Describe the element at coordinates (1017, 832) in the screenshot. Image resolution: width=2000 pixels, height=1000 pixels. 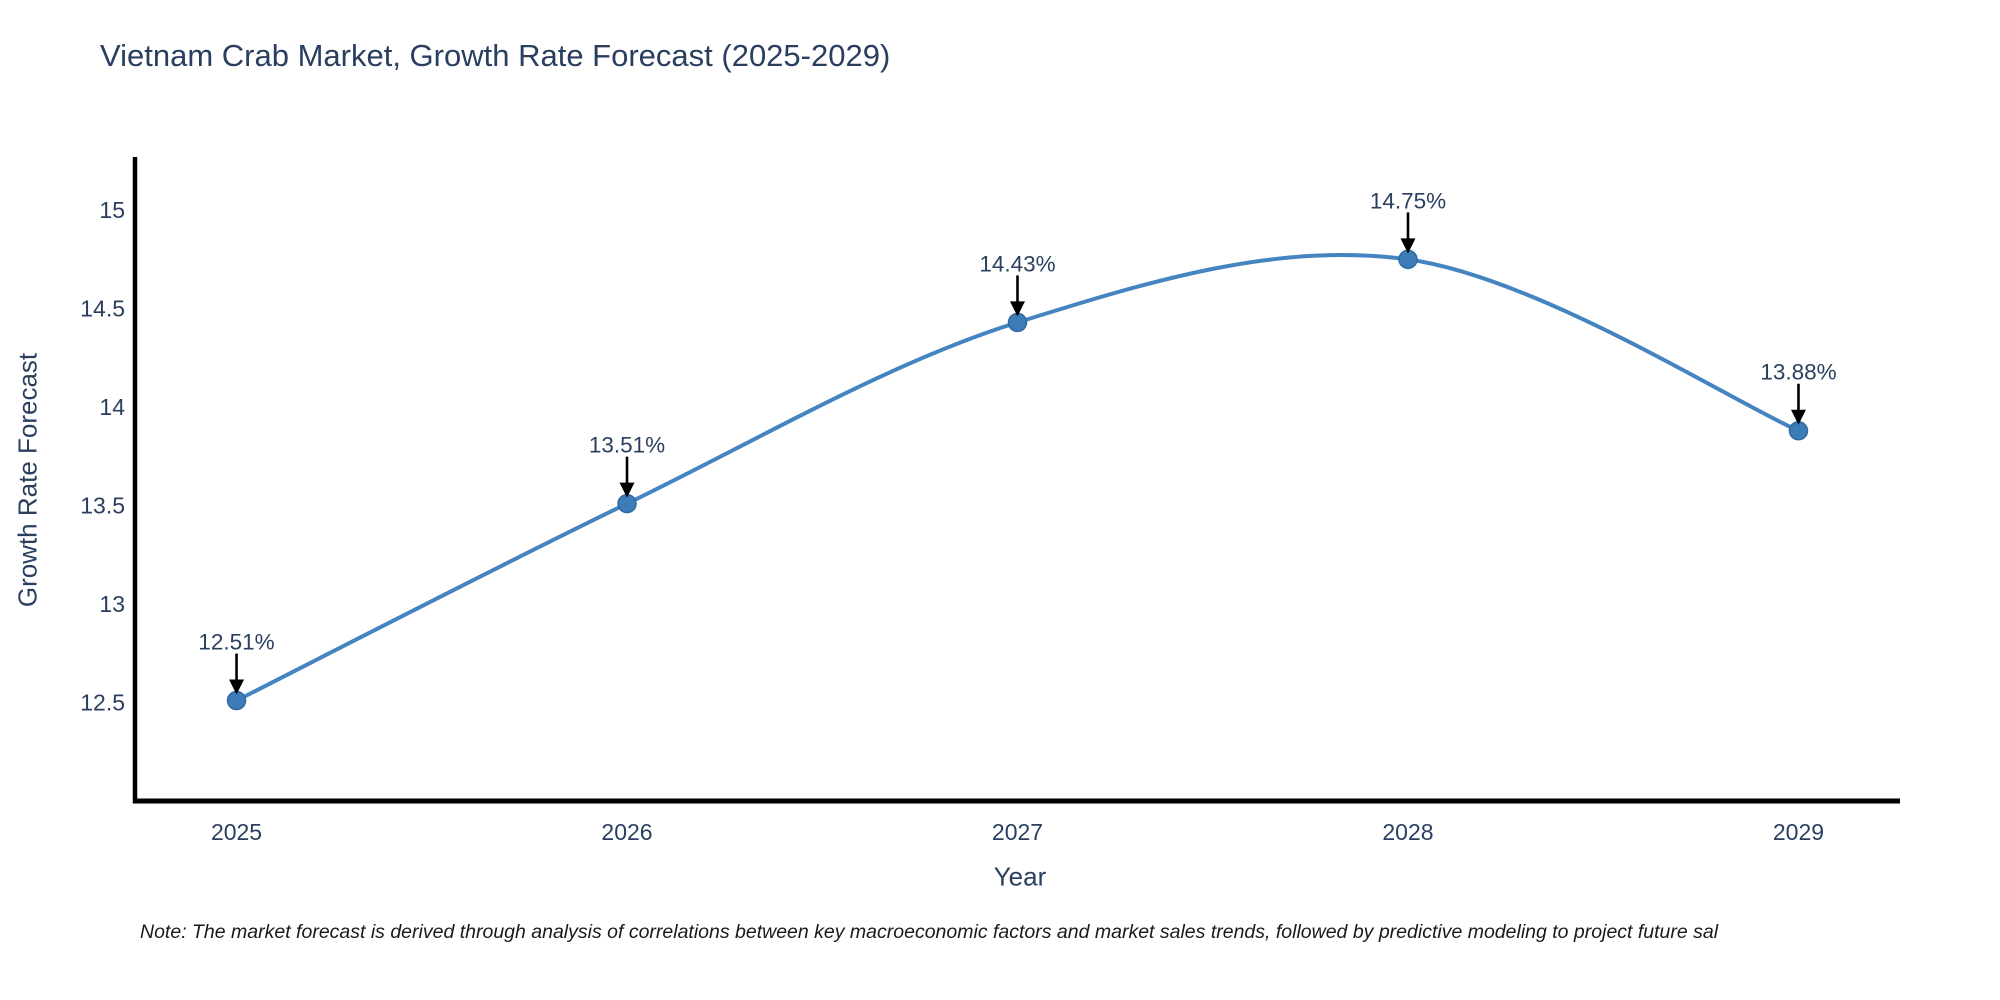
I see `x-tick-label: 2027` at that location.